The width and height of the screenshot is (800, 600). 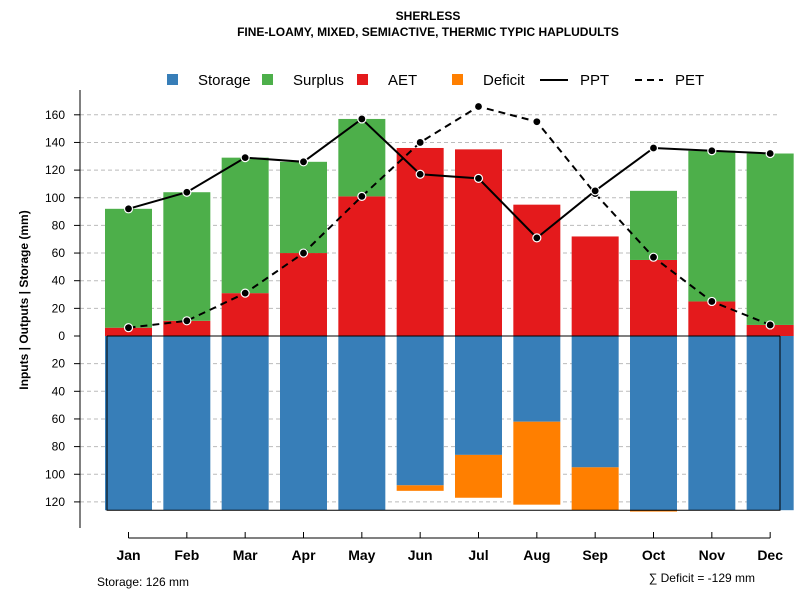 What do you see at coordinates (689, 80) in the screenshot?
I see `legend-label: PET` at bounding box center [689, 80].